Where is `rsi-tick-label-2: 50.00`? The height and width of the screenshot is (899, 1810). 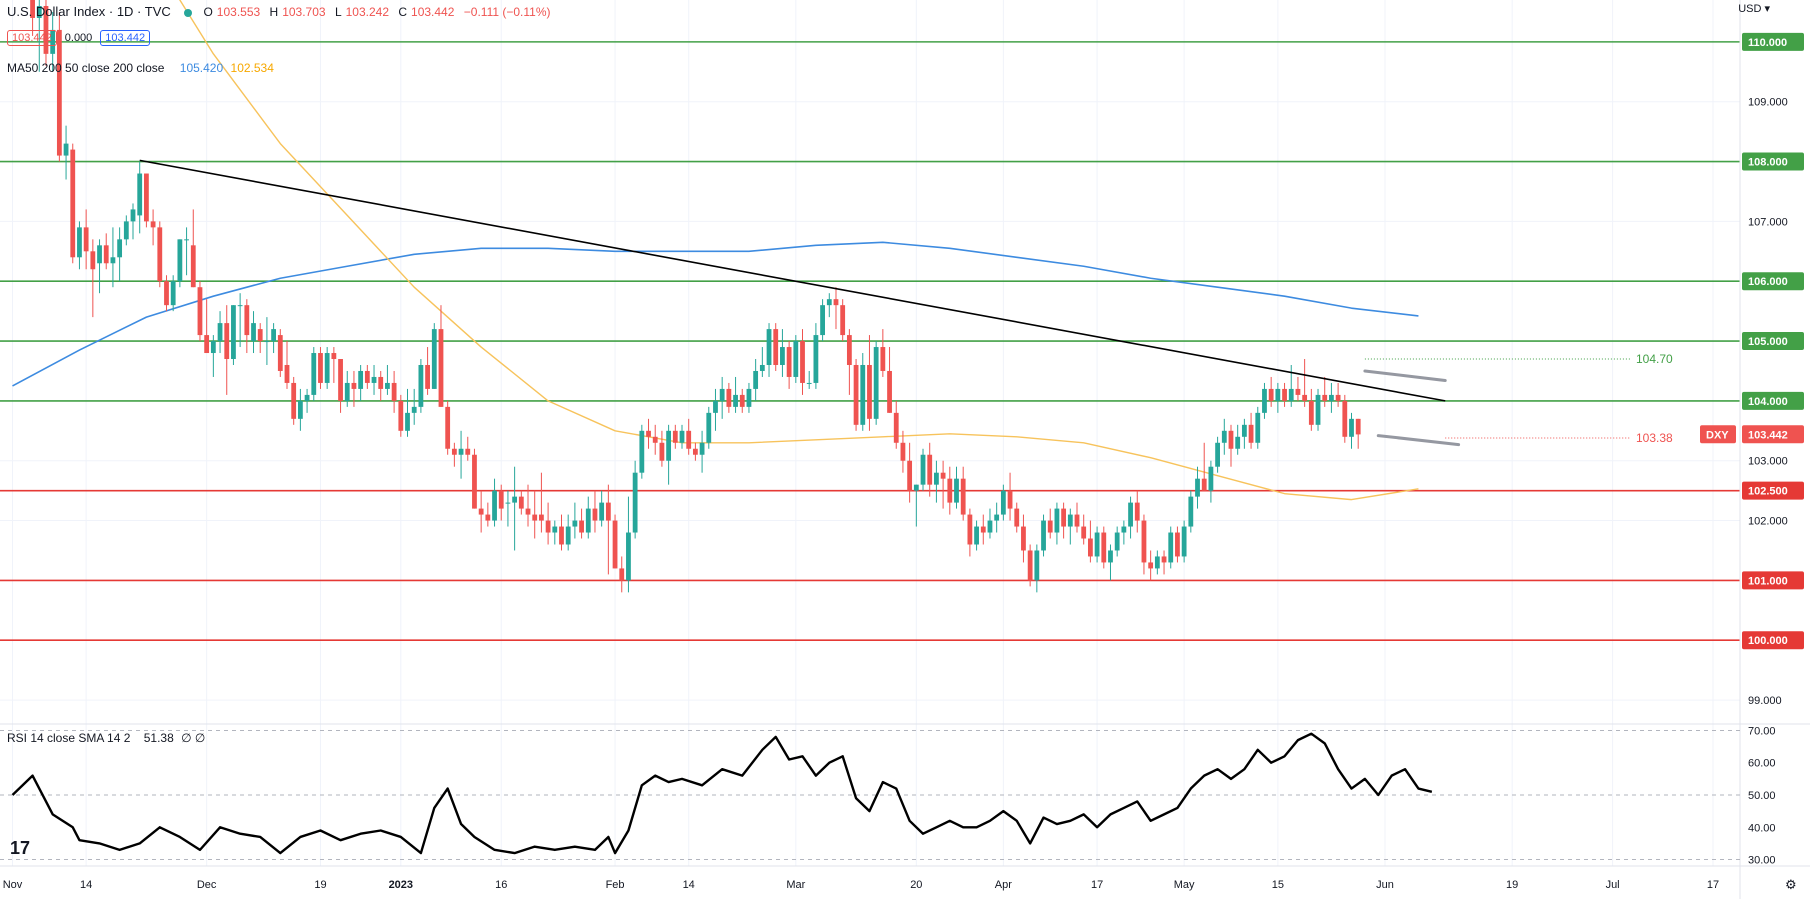 rsi-tick-label-2: 50.00 is located at coordinates (1762, 796).